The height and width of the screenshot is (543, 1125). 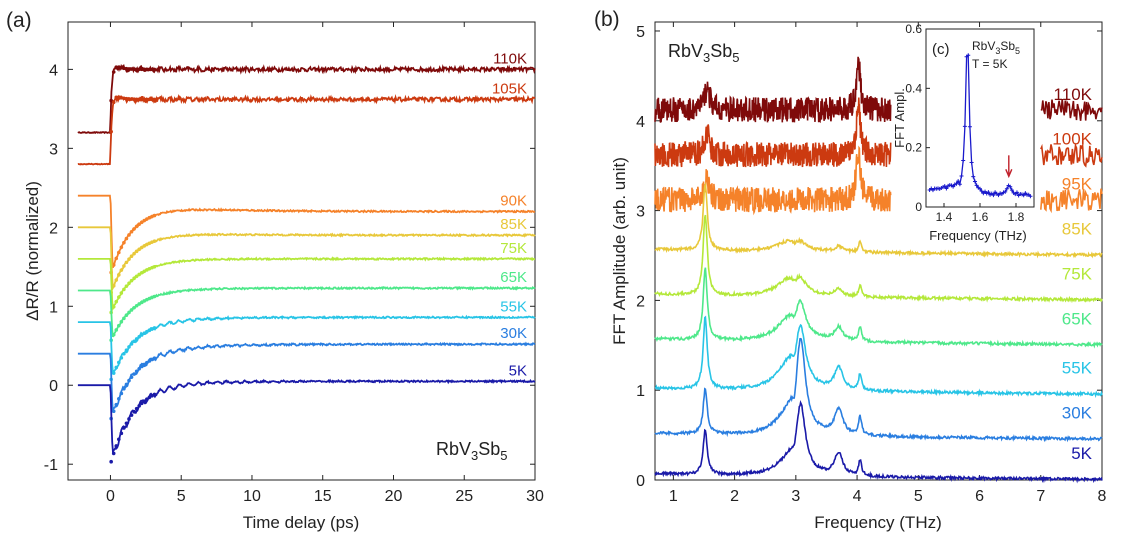 What do you see at coordinates (607, 19) in the screenshot?
I see `panel-label-b: (b)` at bounding box center [607, 19].